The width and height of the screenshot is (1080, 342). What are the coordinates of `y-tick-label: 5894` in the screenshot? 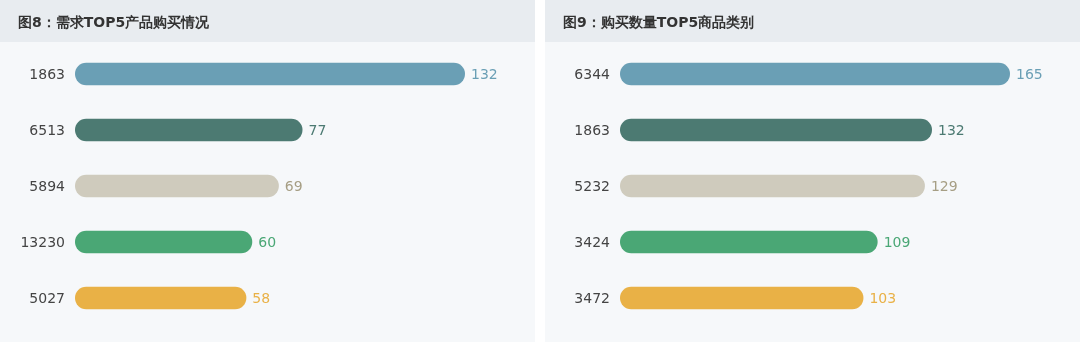 It's located at (47, 185).